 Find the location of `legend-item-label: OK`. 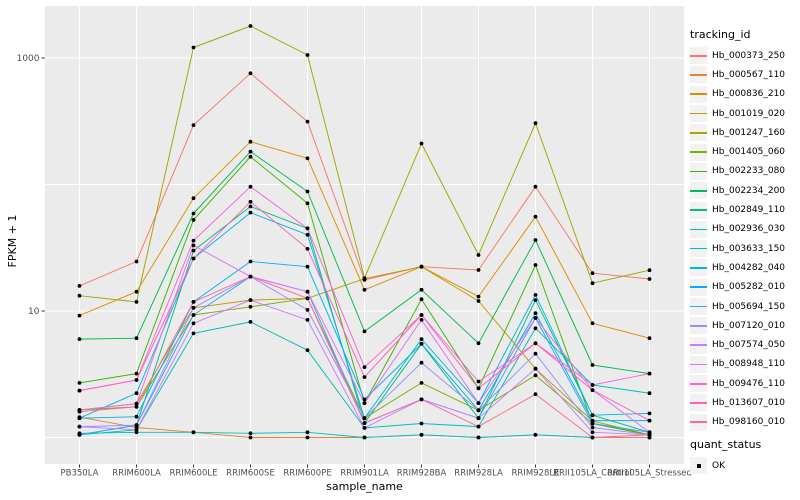

legend-item-label: OK is located at coordinates (718, 465).